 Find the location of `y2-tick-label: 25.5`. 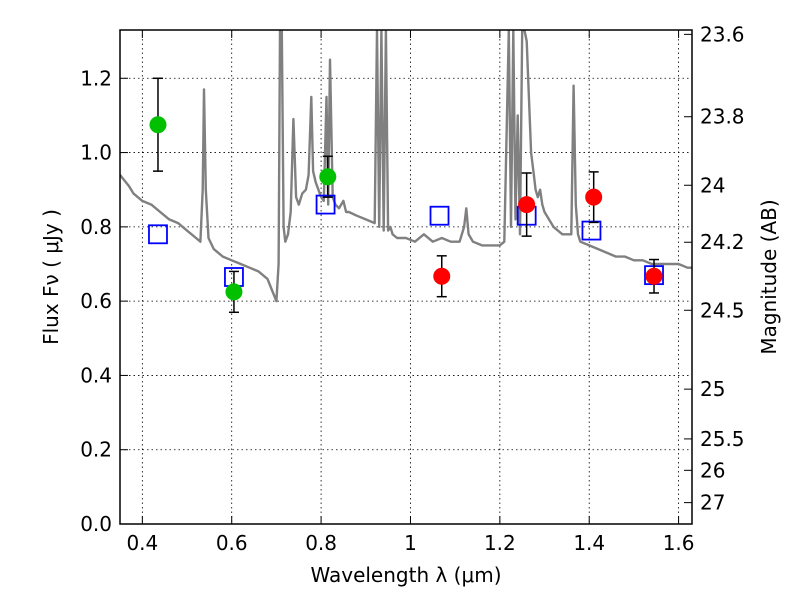

y2-tick-label: 25.5 is located at coordinates (722, 439).